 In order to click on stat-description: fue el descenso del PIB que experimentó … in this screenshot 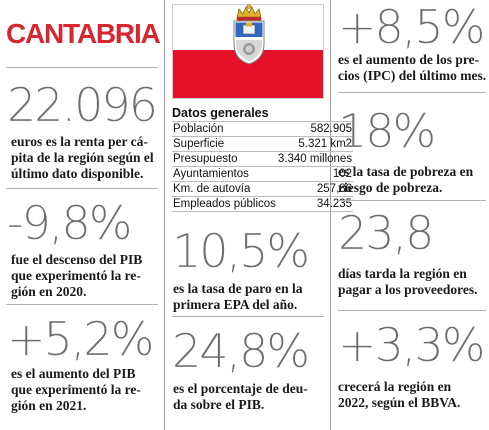, I will do `click(87, 276)`.